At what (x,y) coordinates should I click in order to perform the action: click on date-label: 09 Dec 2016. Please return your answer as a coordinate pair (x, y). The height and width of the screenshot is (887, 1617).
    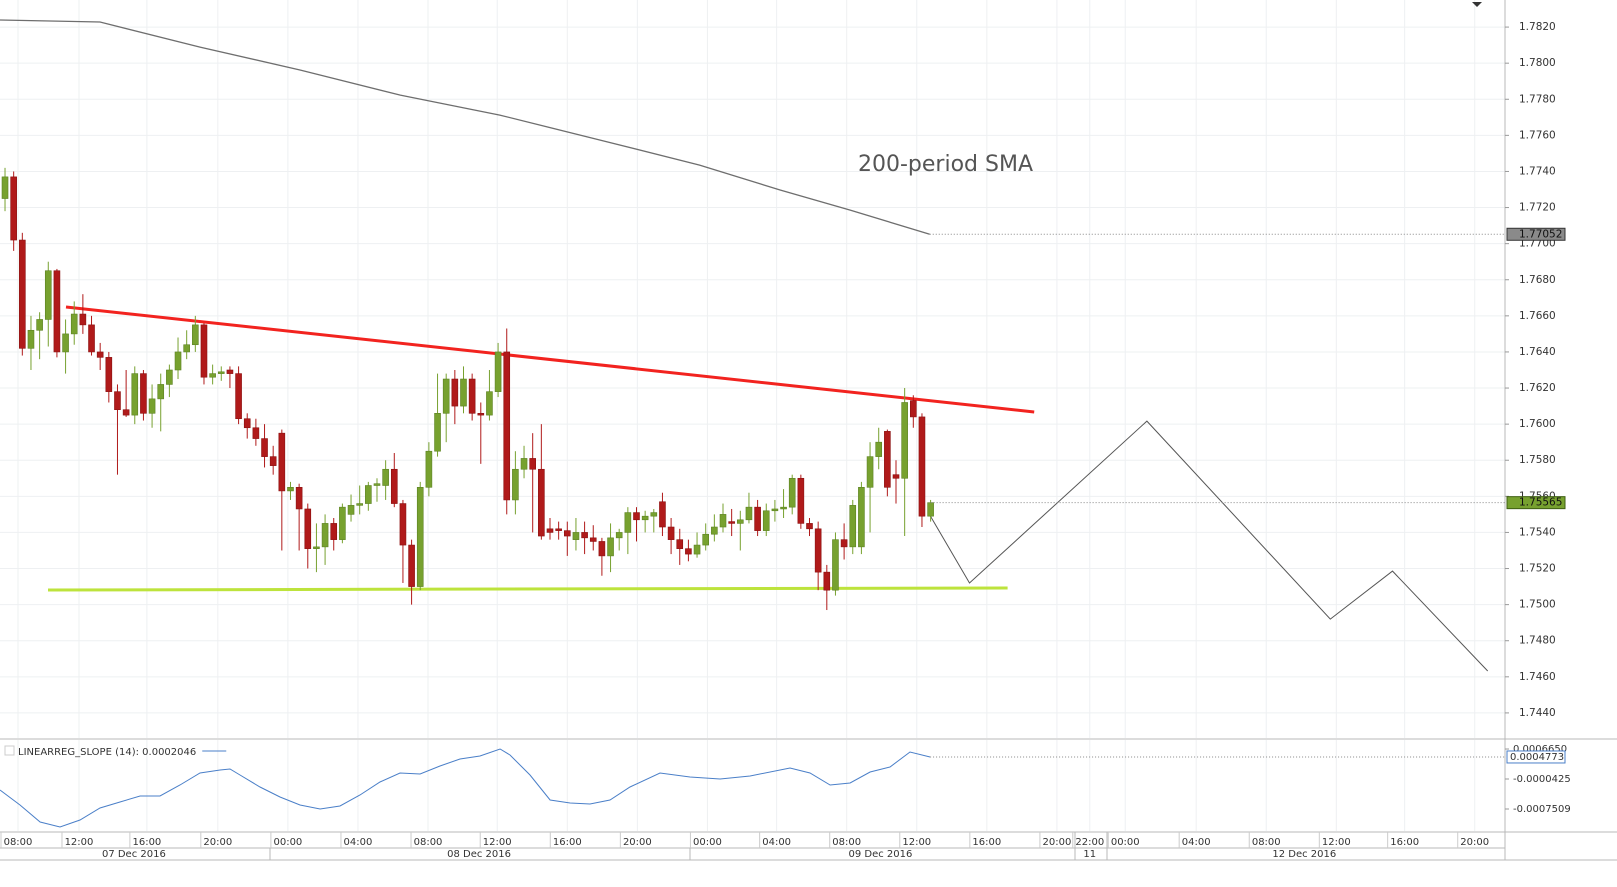
    Looking at the image, I should click on (880, 854).